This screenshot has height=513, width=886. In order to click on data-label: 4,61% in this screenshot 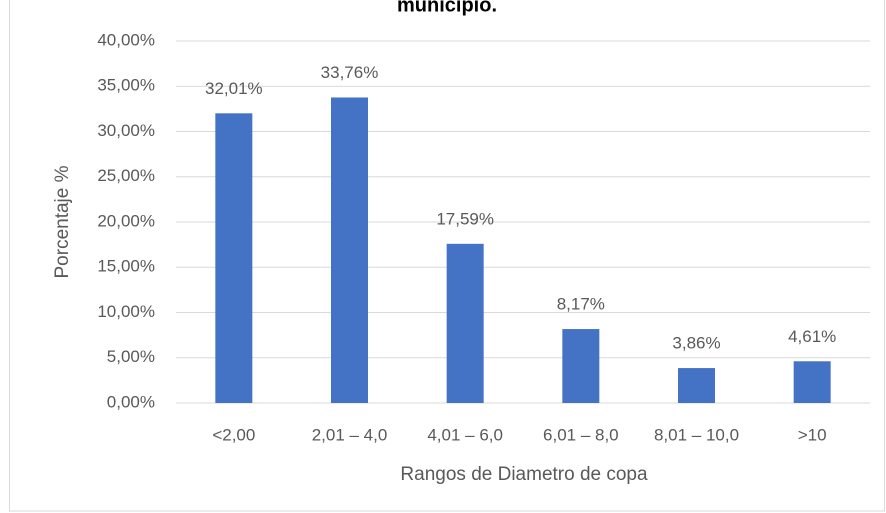, I will do `click(812, 336)`.